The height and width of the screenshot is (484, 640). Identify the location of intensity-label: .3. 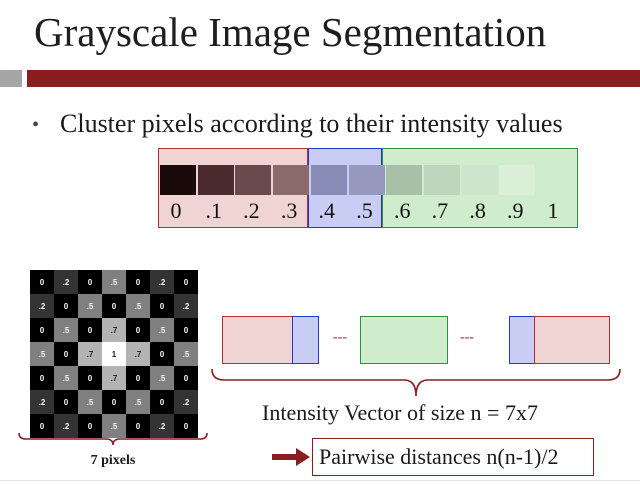
(289, 210).